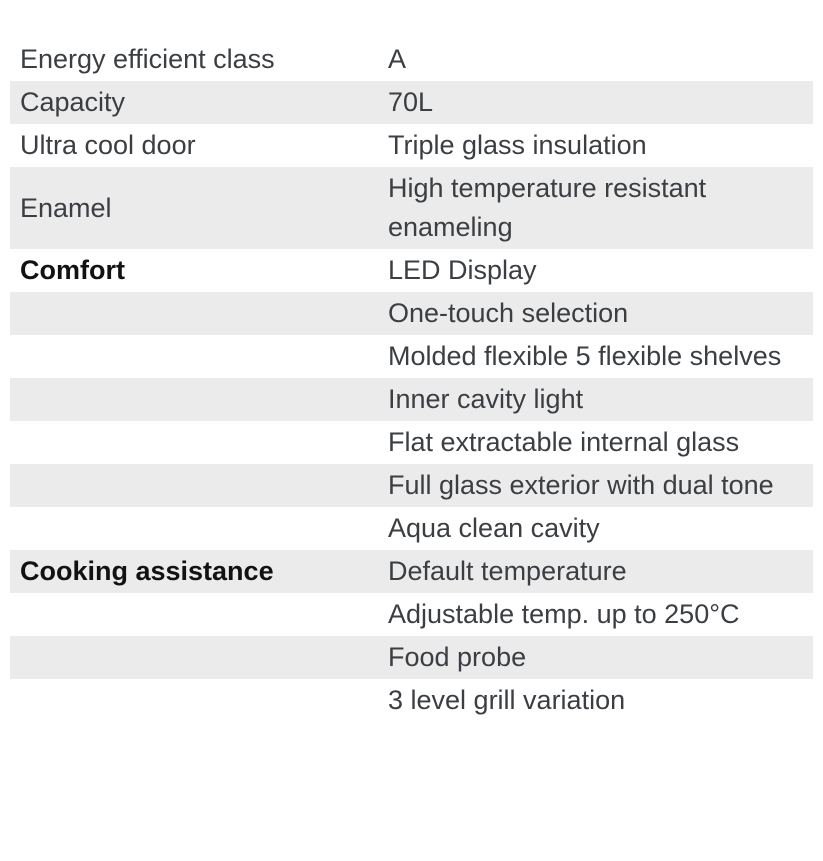 This screenshot has height=861, width=823. I want to click on spec-value: A, so click(397, 59).